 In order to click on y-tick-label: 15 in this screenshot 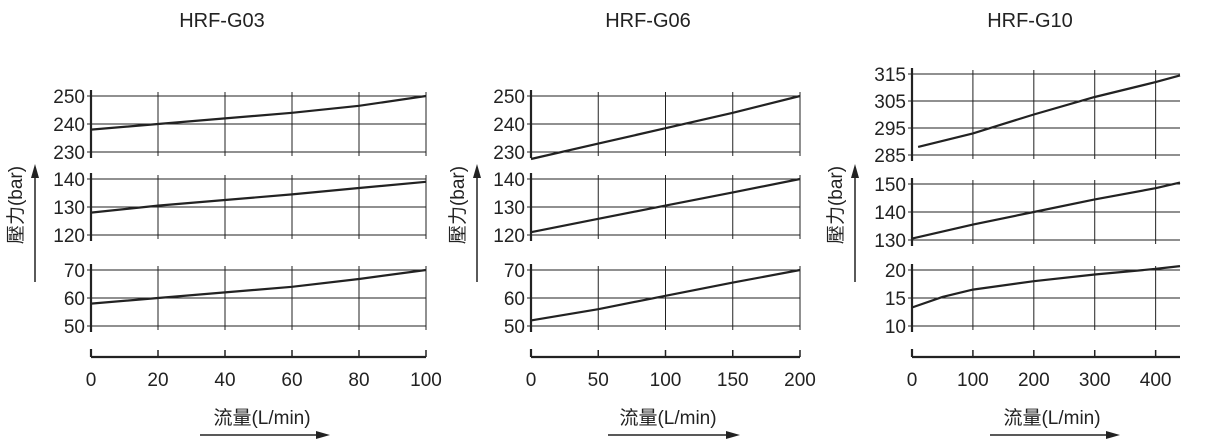, I will do `click(895, 299)`.